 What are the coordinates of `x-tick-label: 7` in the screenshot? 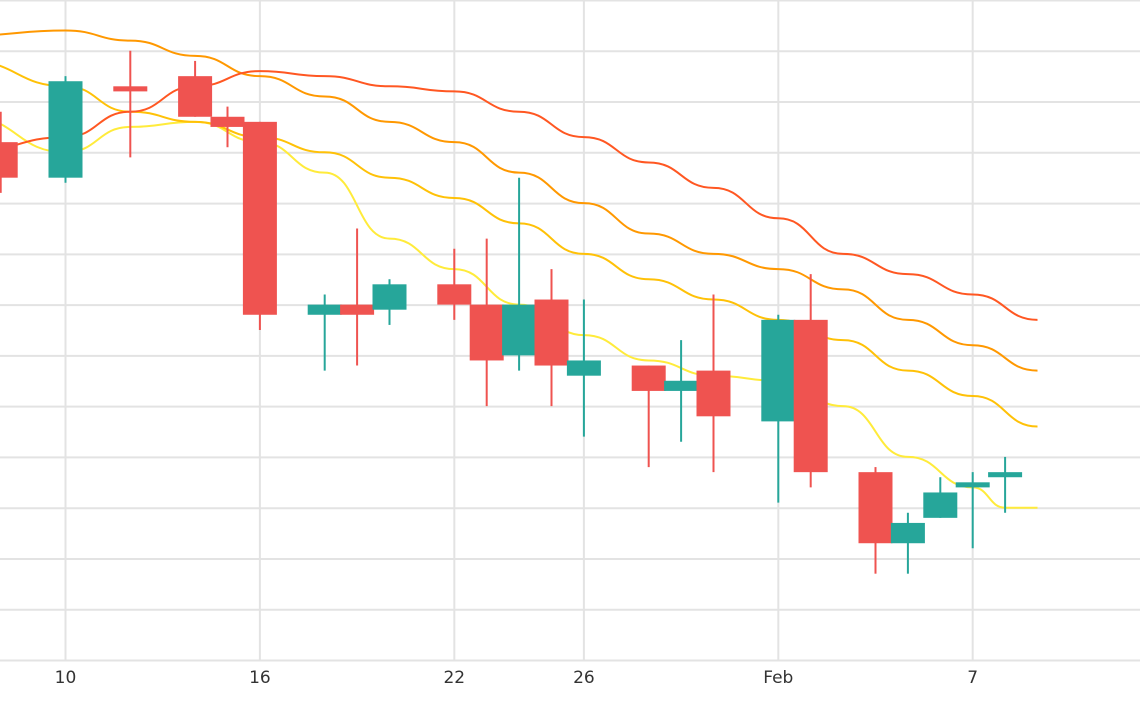 It's located at (972, 678).